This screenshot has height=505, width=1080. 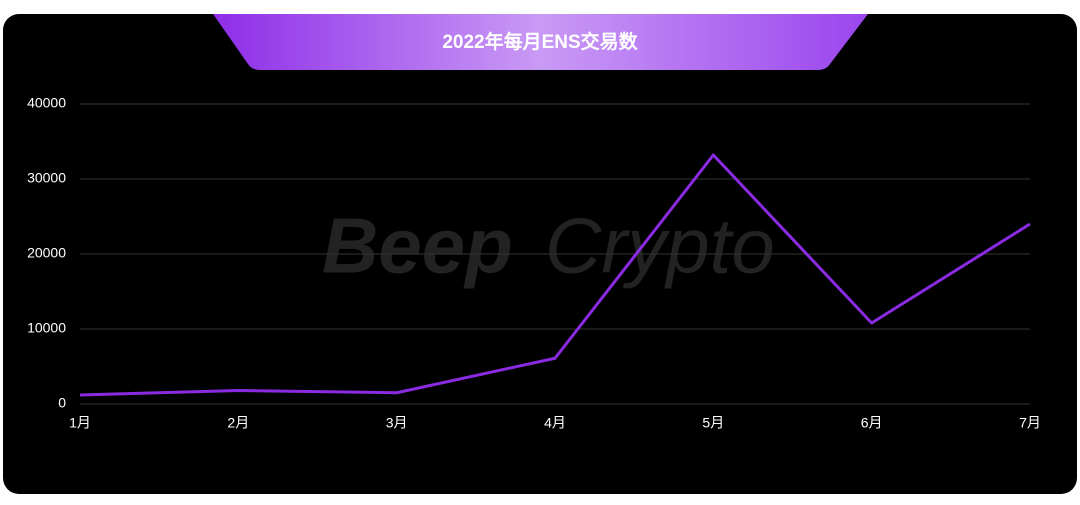 What do you see at coordinates (417, 246) in the screenshot?
I see `watermark-bold: Beep` at bounding box center [417, 246].